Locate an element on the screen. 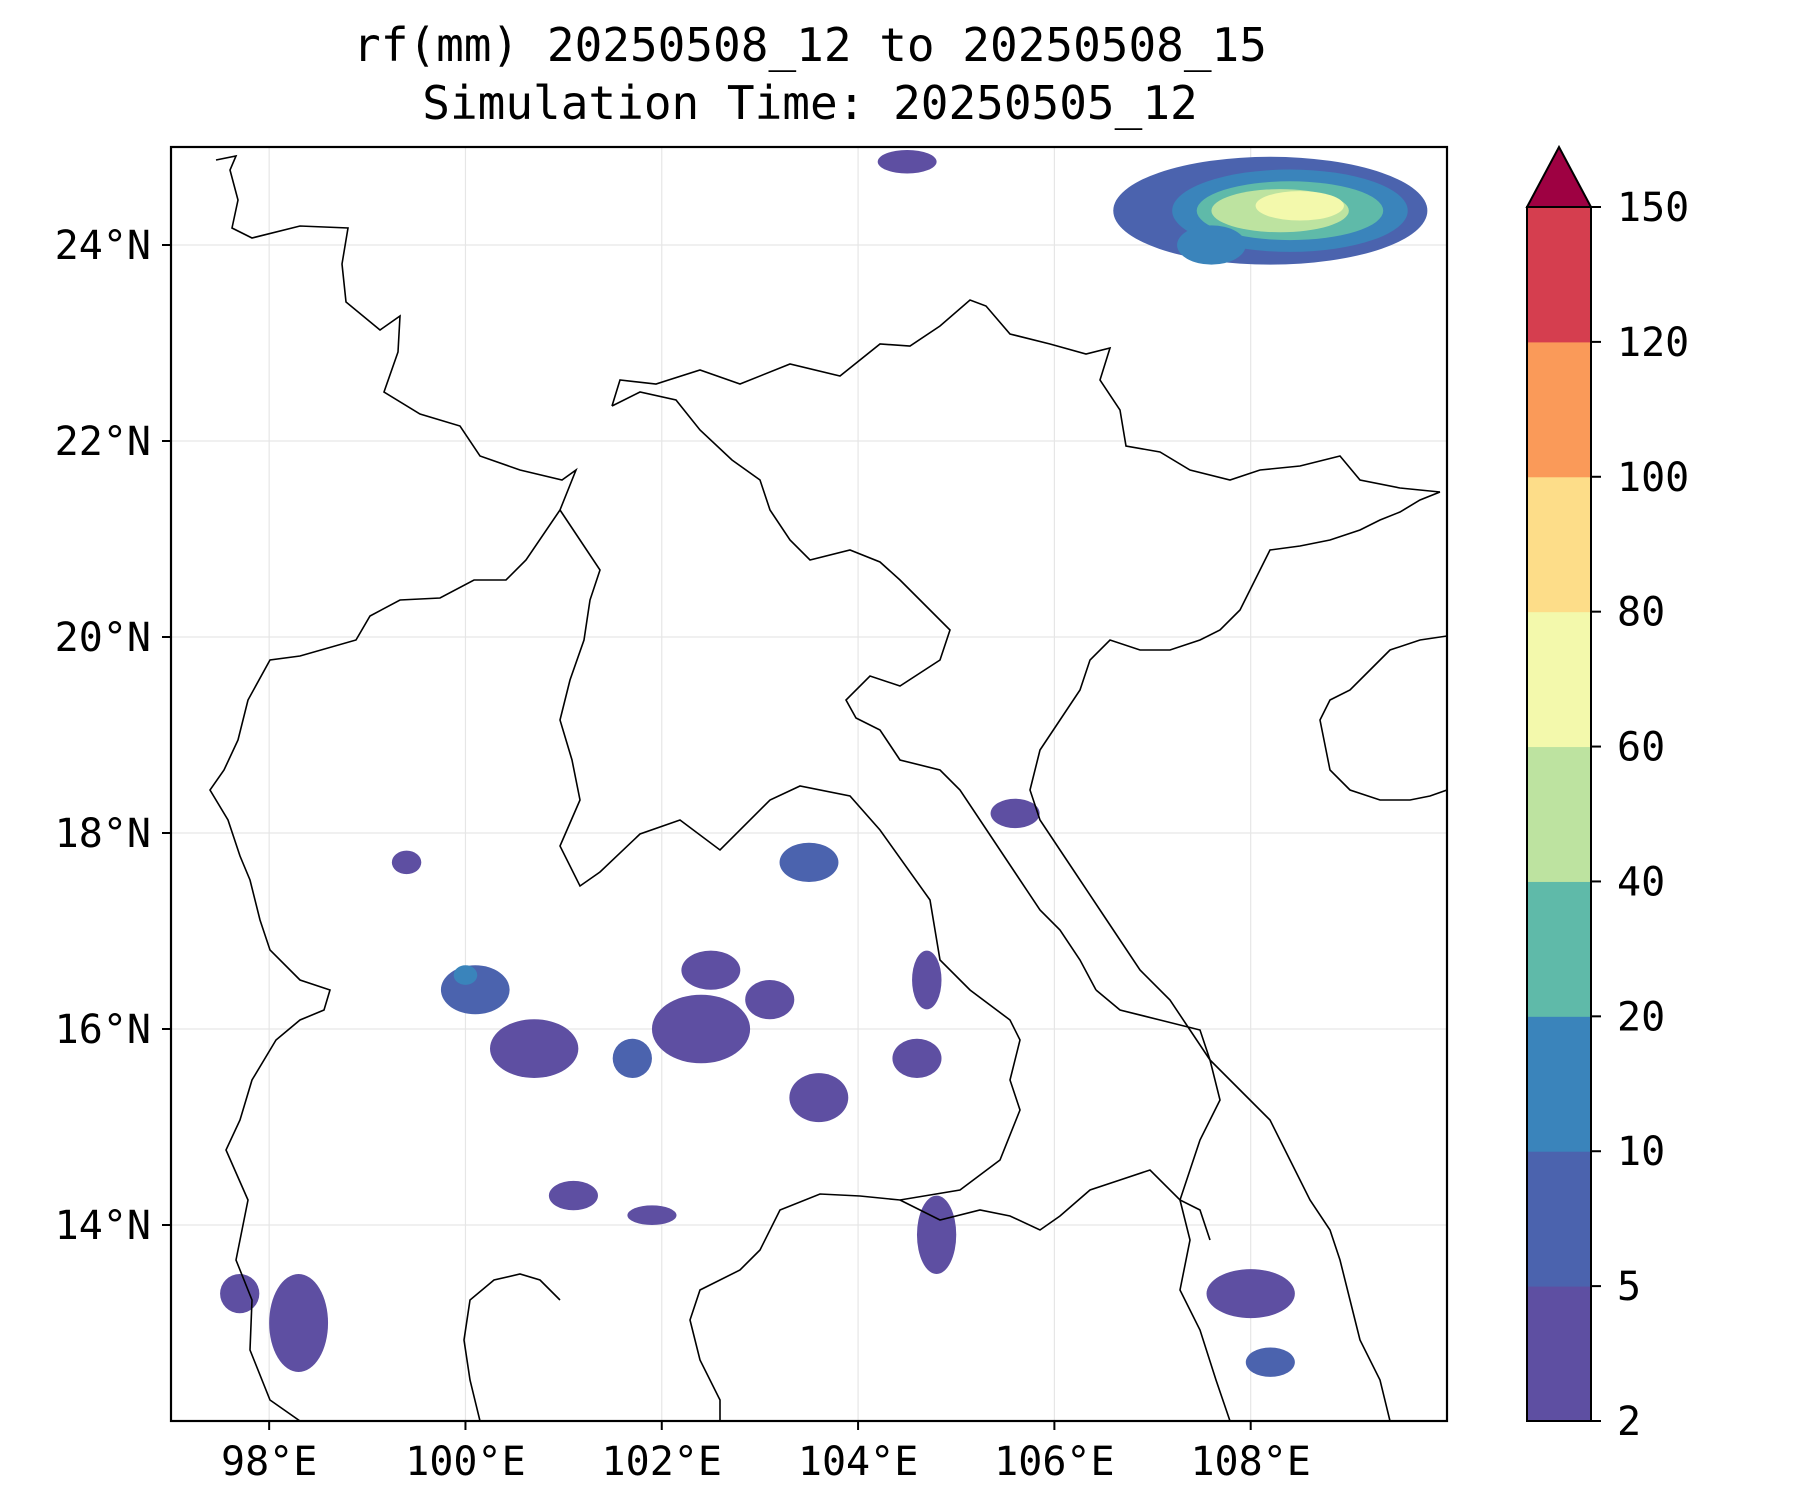 Image resolution: width=1800 pixels, height=1500 pixels. colorbar-extend-arrow is located at coordinates (1559, 176).